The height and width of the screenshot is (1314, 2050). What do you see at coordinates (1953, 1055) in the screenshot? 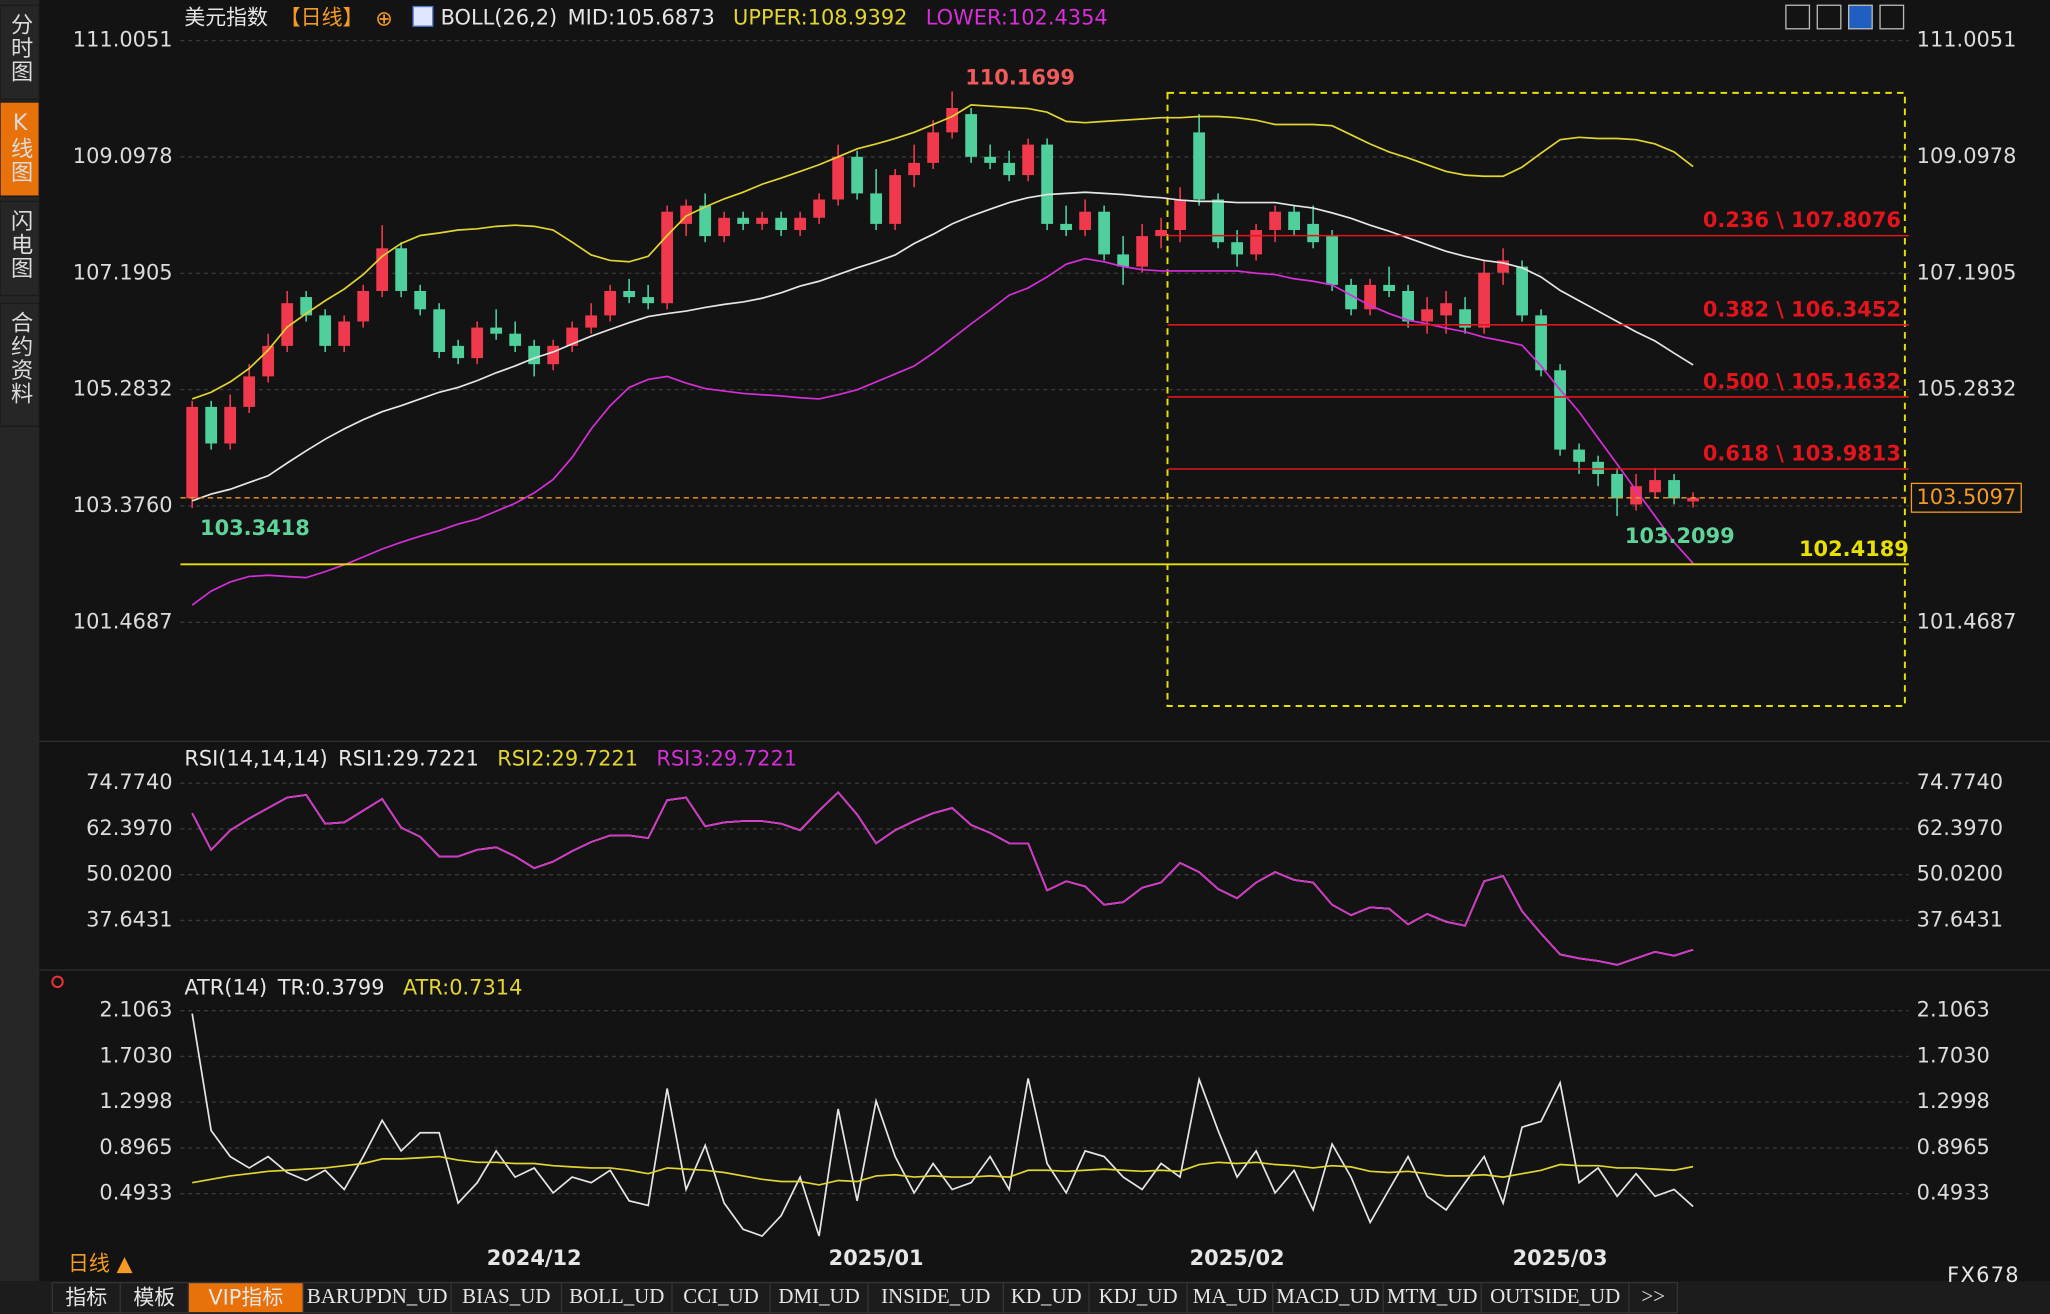
I see `y-tick-label: 1.7030` at bounding box center [1953, 1055].